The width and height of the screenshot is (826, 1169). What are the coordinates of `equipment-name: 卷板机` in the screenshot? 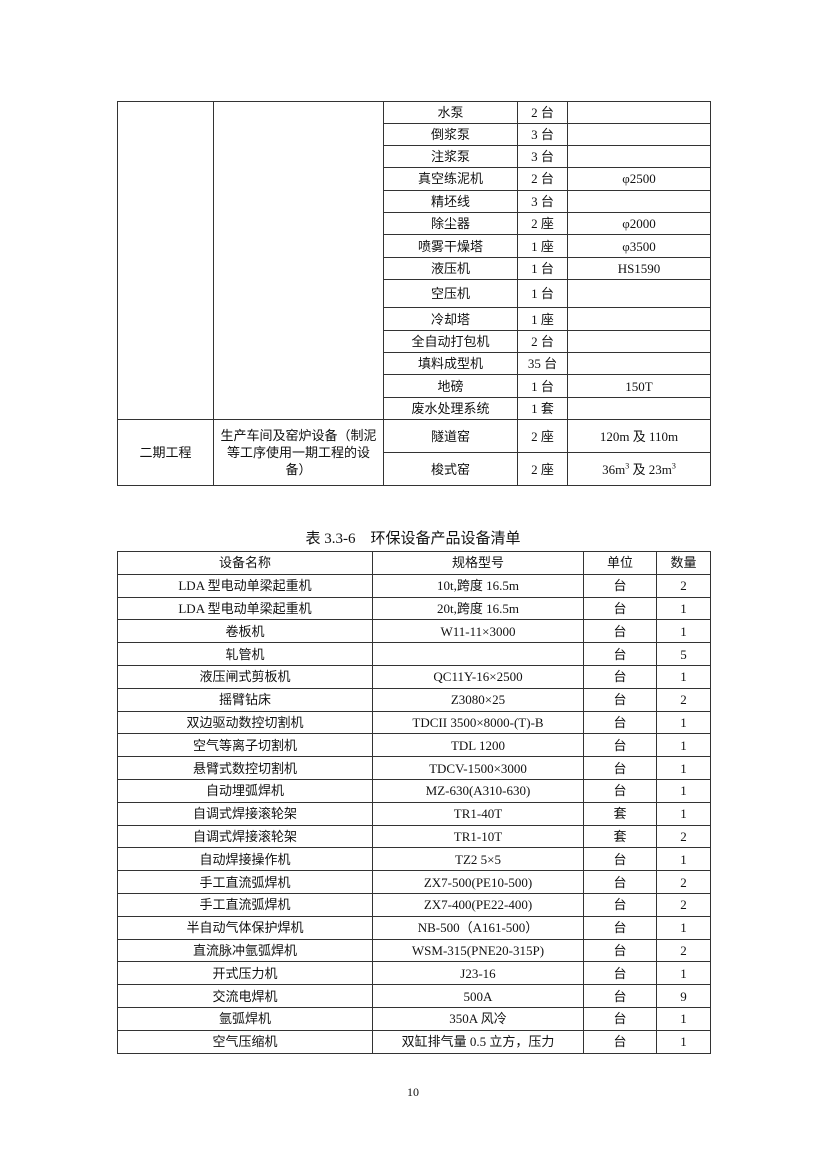 It's located at (245, 631).